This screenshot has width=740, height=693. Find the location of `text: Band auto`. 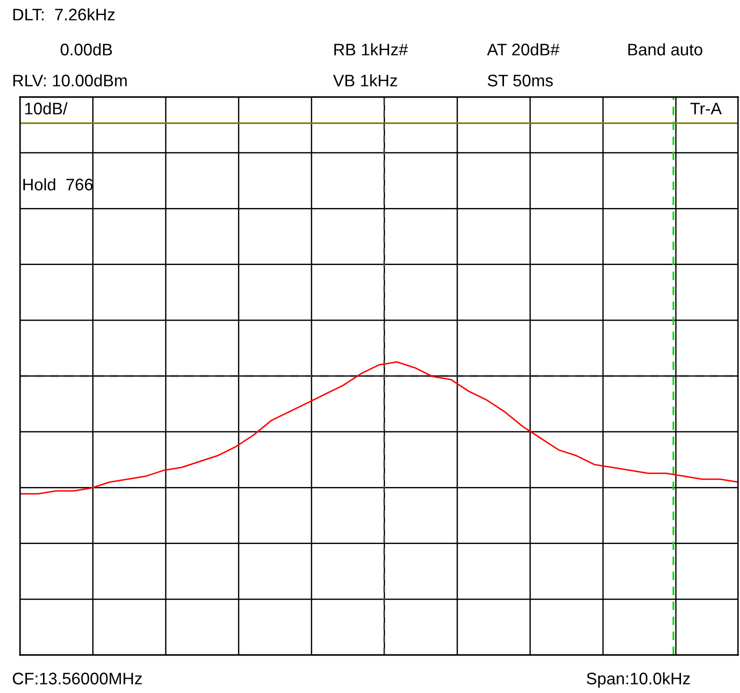

text: Band auto is located at coordinates (665, 49).